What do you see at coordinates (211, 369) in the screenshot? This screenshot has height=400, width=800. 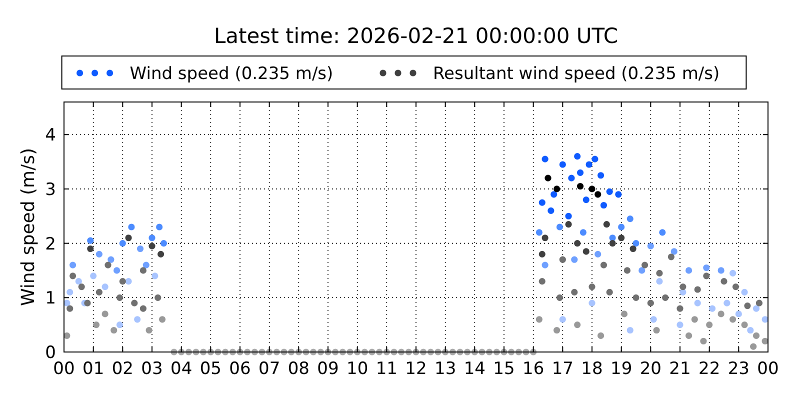 I see `x-tick-label: 05` at bounding box center [211, 369].